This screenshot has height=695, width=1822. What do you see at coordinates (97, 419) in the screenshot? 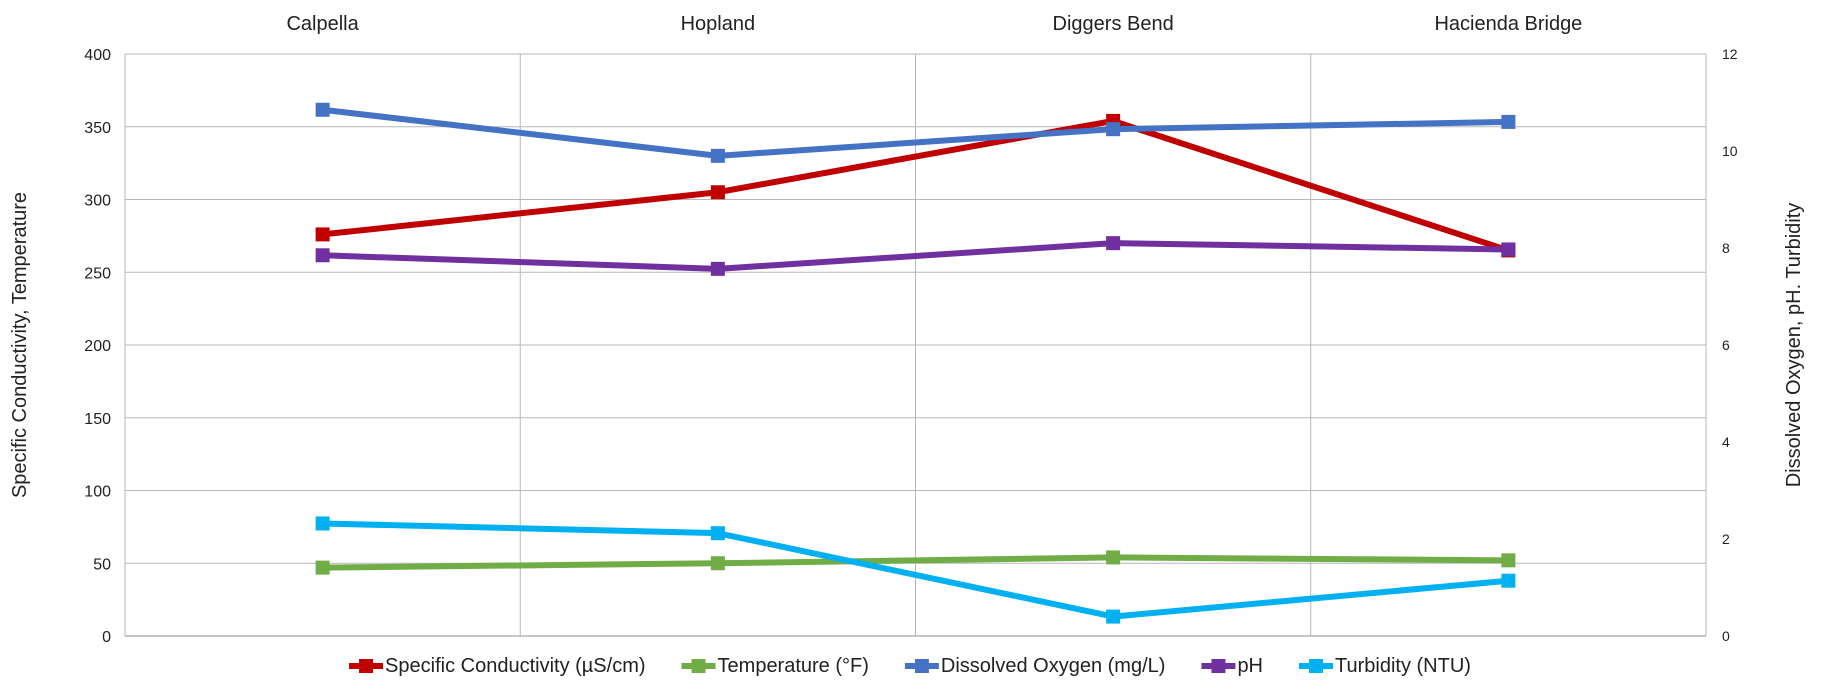
I see `y-left-tick-label: 150` at bounding box center [97, 419].